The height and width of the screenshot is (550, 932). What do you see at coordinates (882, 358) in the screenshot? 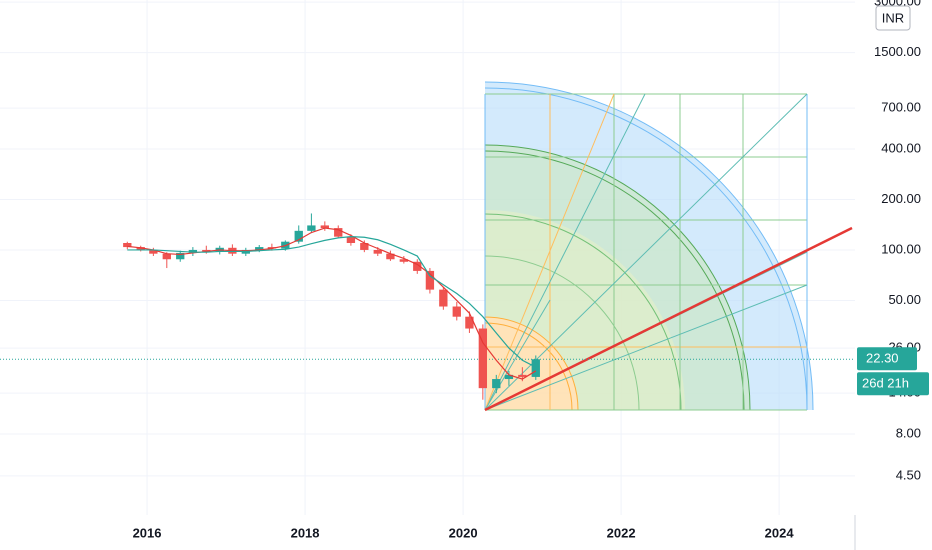
I see `last-price-label: 22.30` at bounding box center [882, 358].